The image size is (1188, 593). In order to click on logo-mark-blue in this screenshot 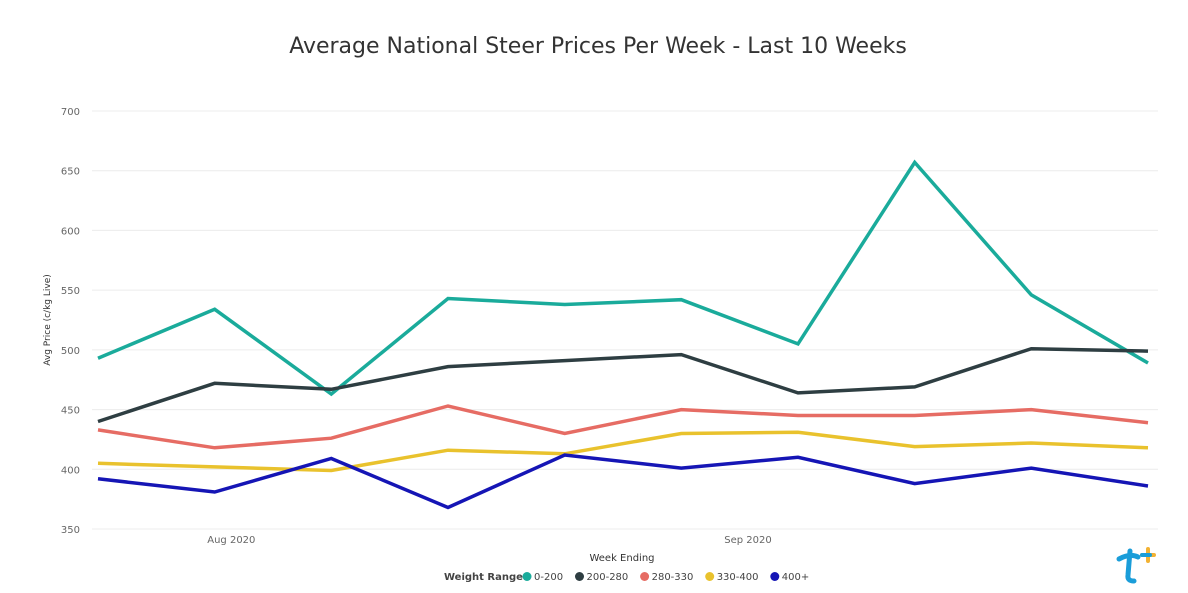, I will do `click(1128, 566)`.